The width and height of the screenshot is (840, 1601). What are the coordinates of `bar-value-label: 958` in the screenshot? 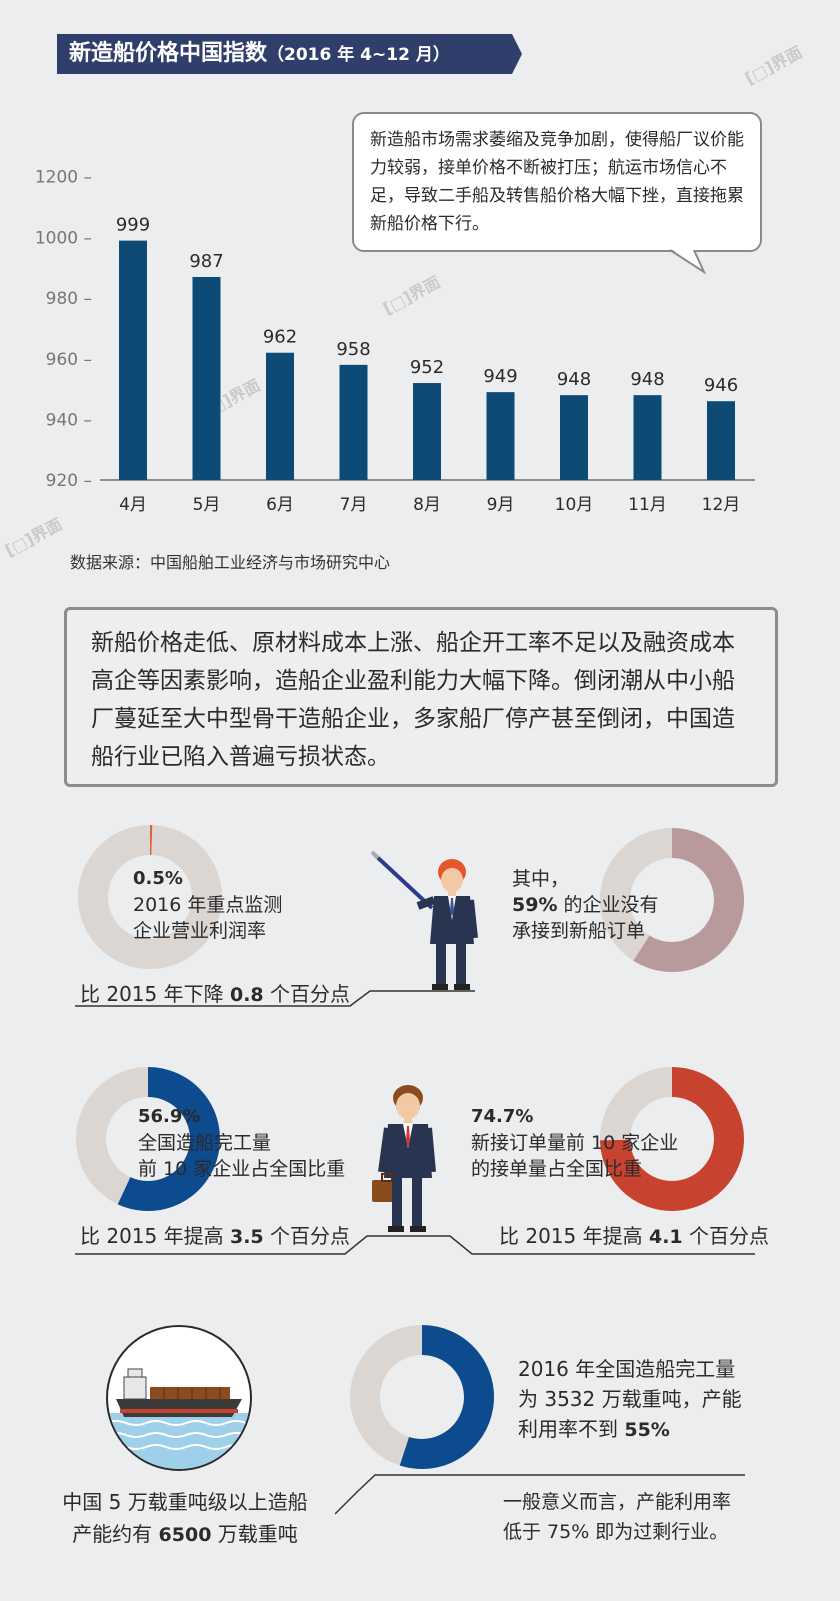 It's located at (353, 349).